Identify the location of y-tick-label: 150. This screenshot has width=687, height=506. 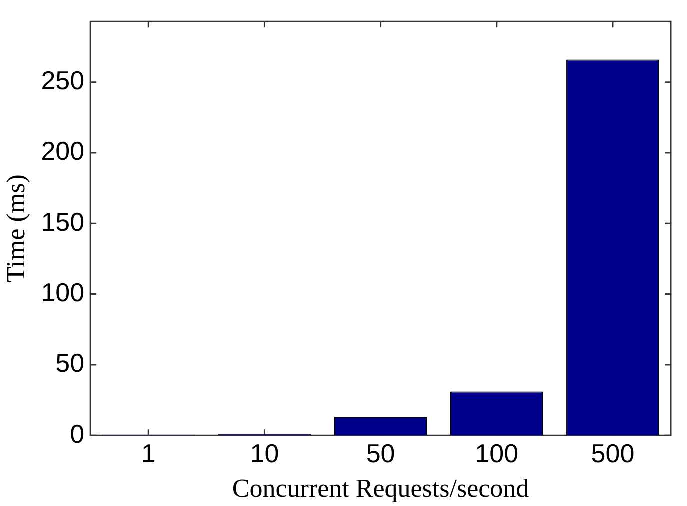
(63, 221).